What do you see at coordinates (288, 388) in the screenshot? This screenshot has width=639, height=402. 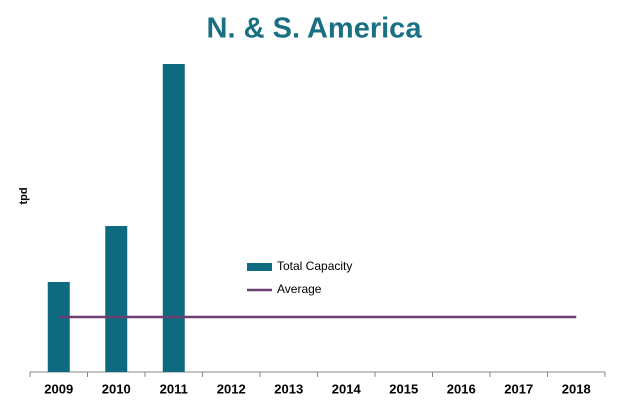 I see `x-tick-label: 2013` at bounding box center [288, 388].